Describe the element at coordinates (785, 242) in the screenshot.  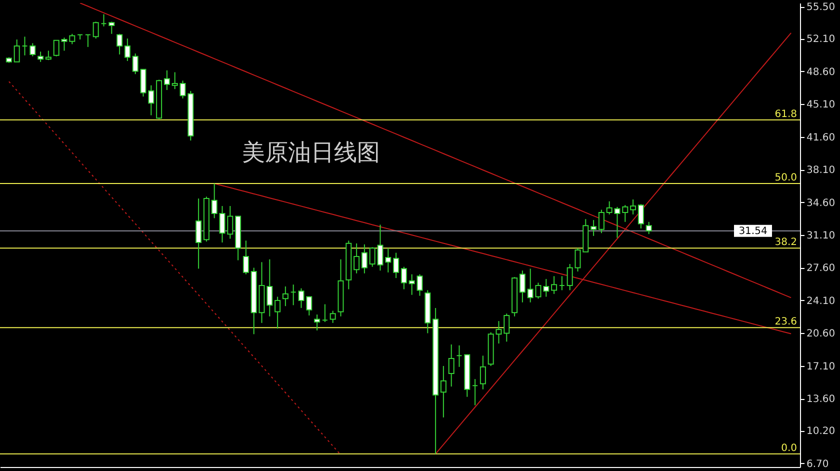
I see `annotation: 38.2` at that location.